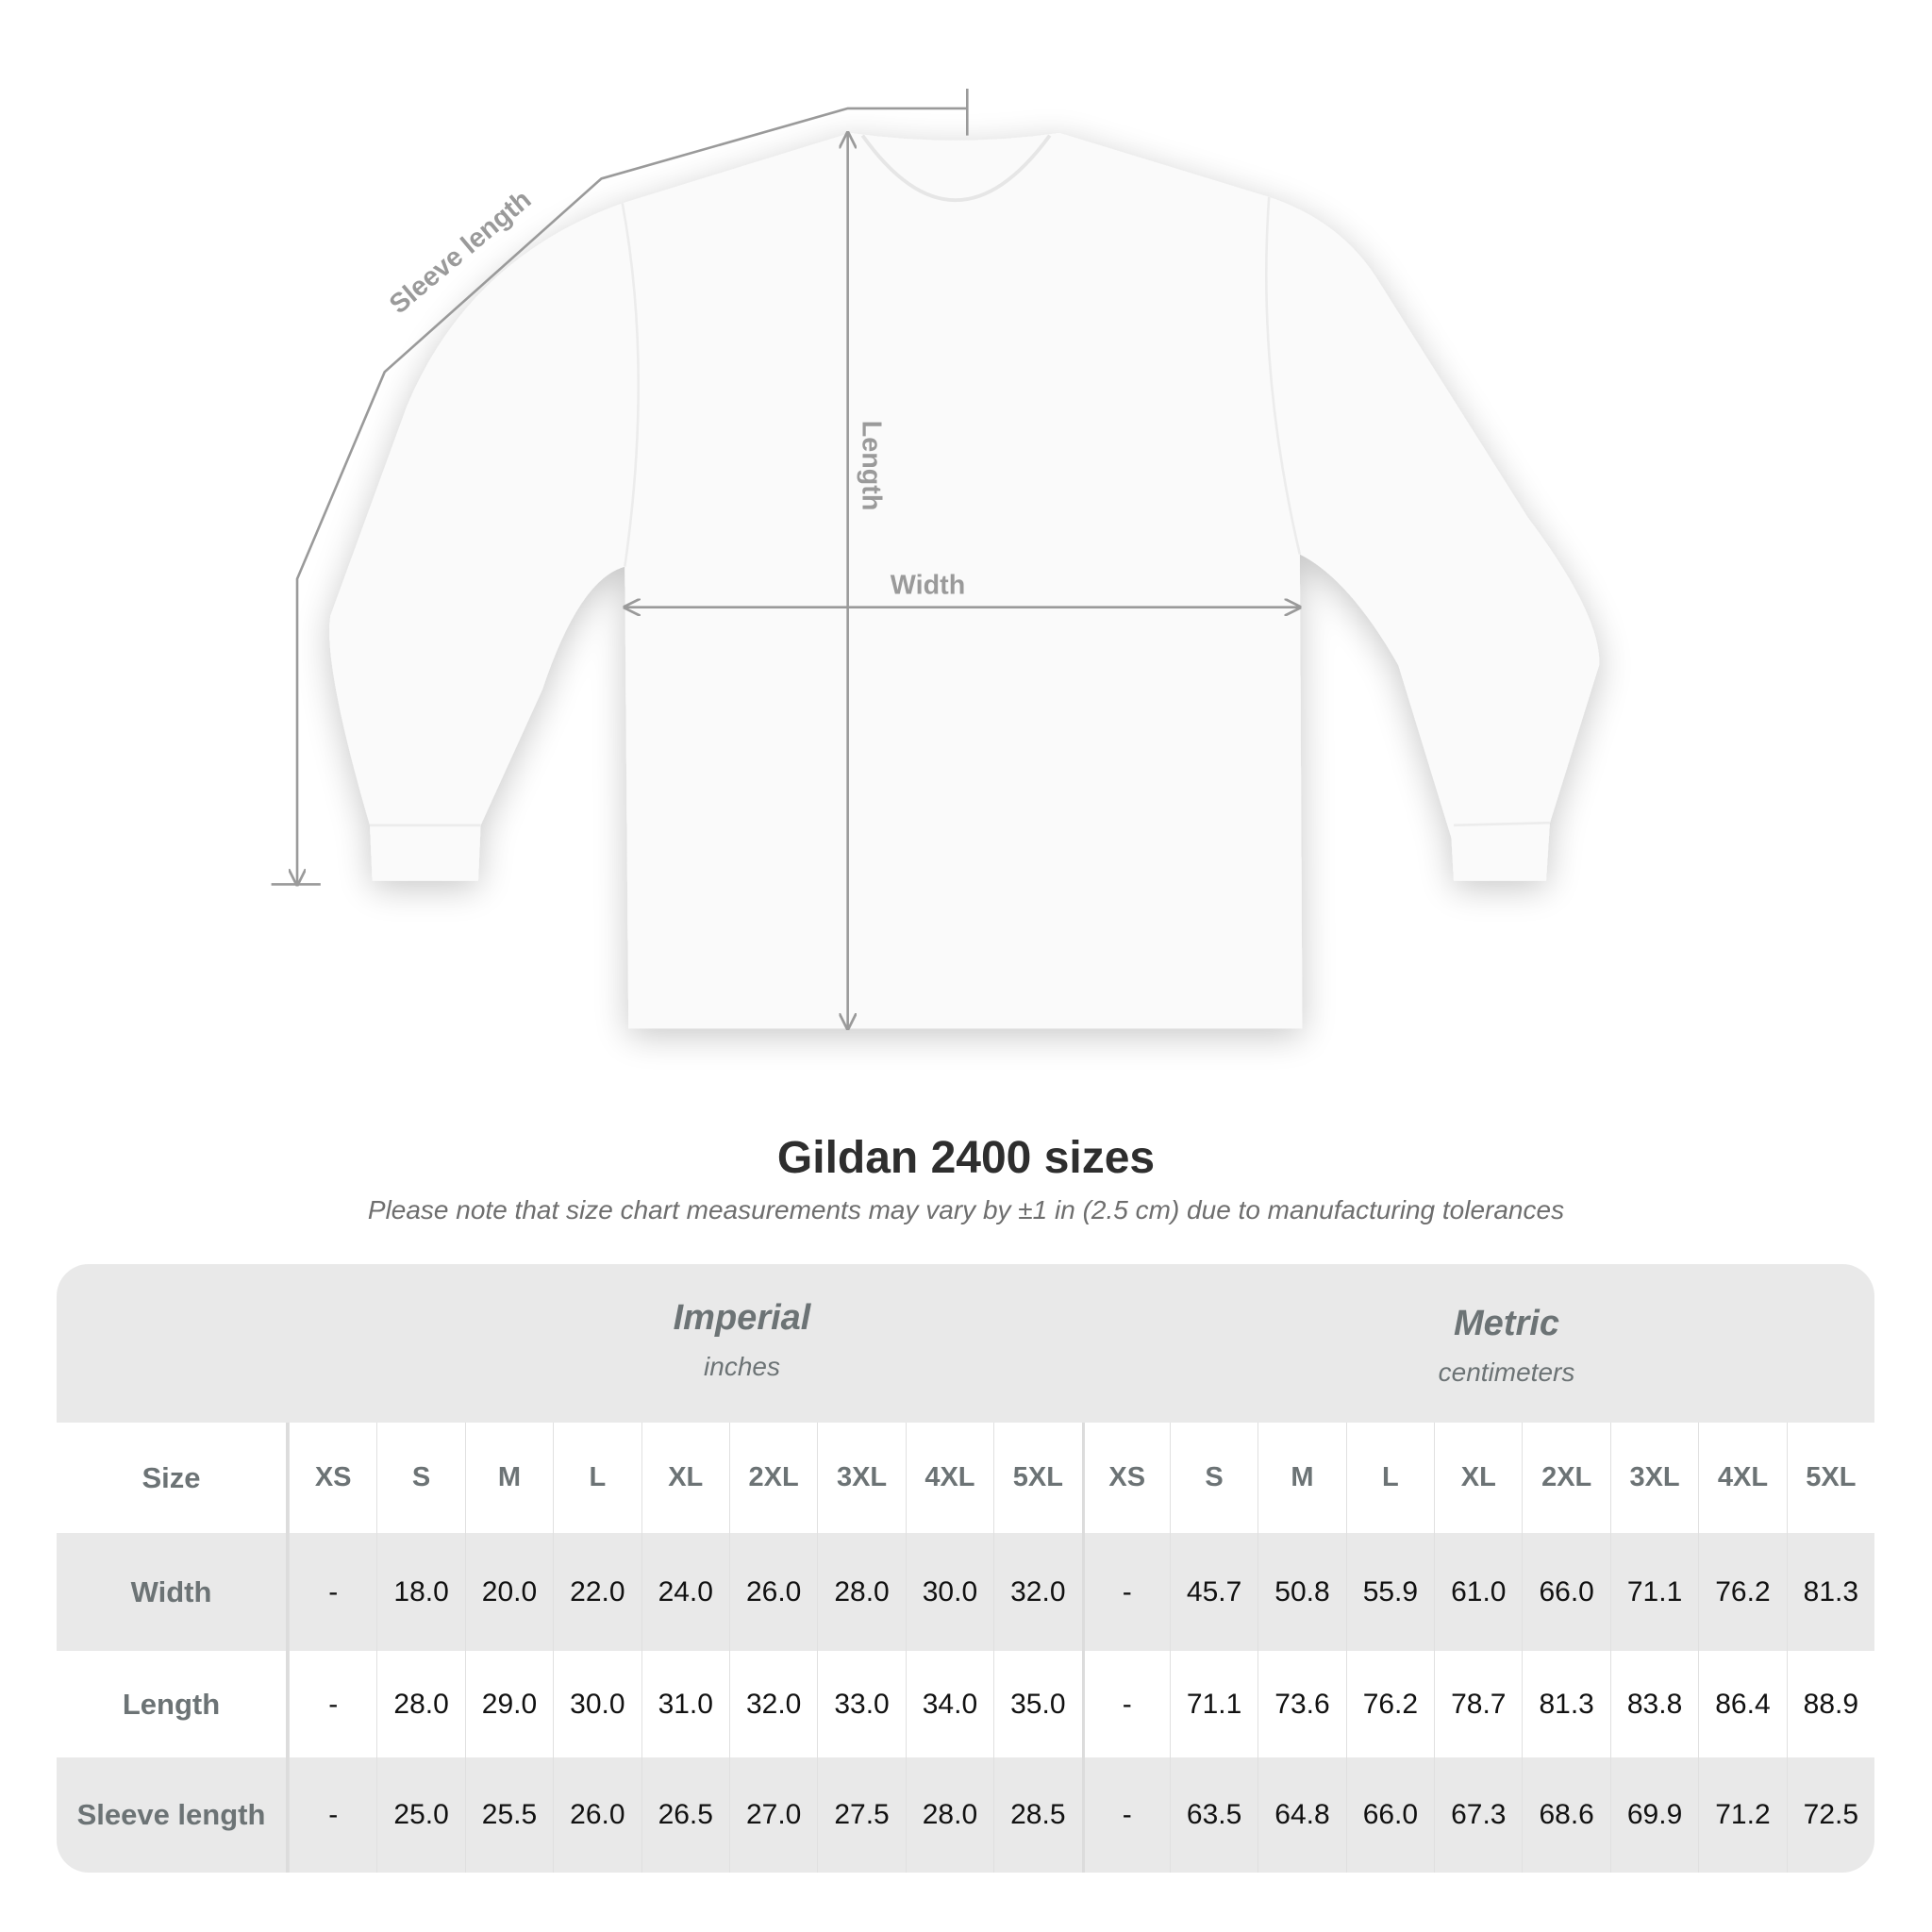  I want to click on imperial-value-cell: 25.5, so click(508, 1815).